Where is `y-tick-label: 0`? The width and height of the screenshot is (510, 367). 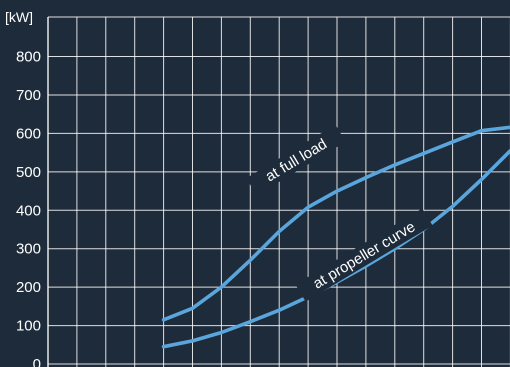
y-tick-label: 0 is located at coordinates (37, 361).